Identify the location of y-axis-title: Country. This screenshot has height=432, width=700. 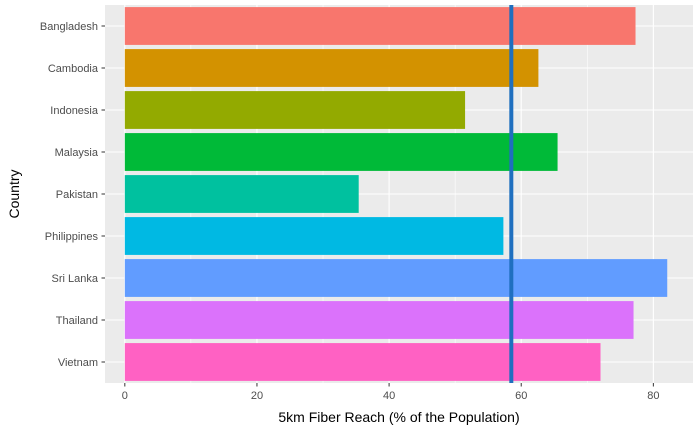
(14, 193).